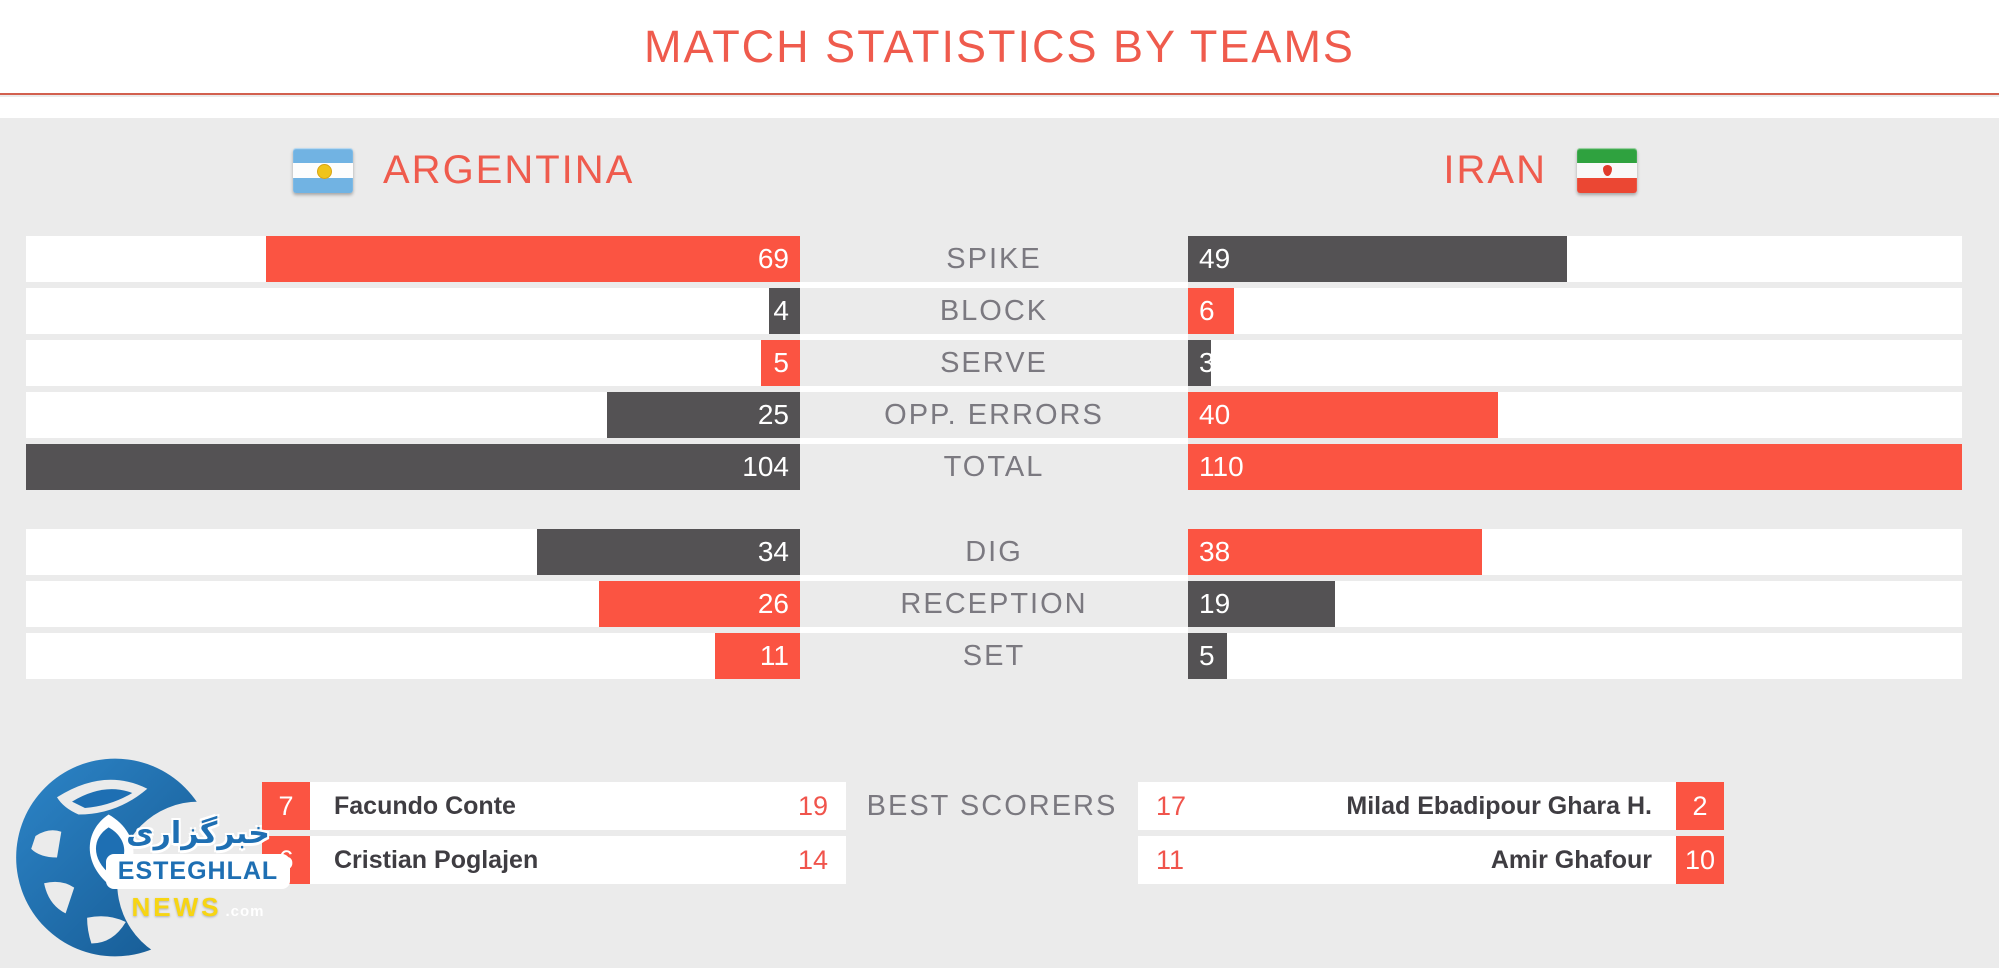 The height and width of the screenshot is (975, 1999). I want to click on stat-value: 26, so click(773, 603).